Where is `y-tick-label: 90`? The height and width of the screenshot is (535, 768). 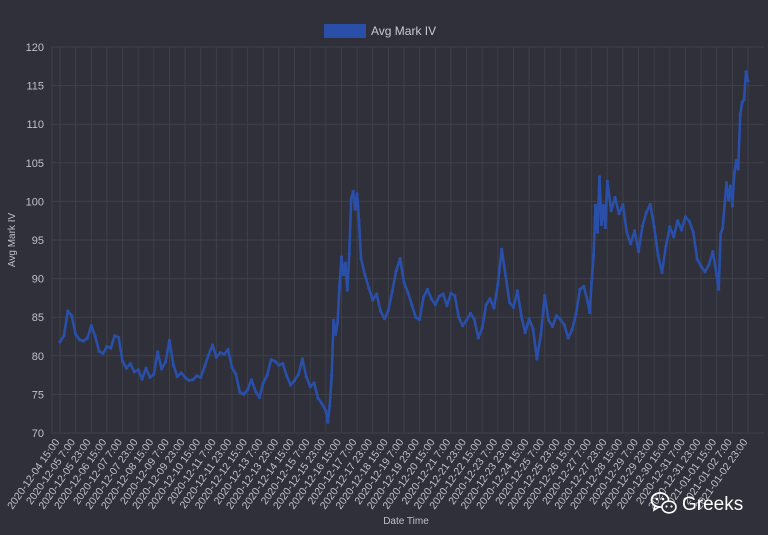
y-tick-label: 90 is located at coordinates (38, 280).